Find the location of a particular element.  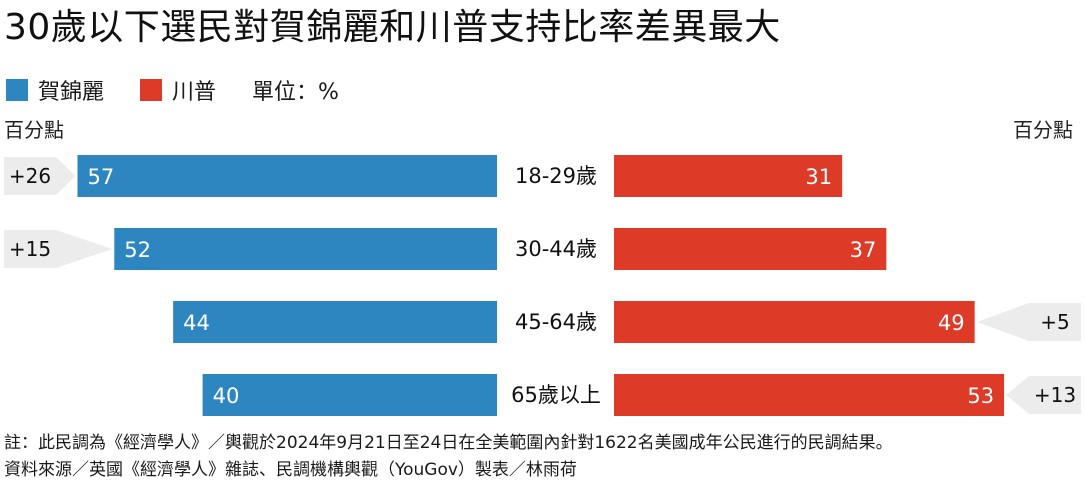

value-label-trump: 49 is located at coordinates (951, 323).